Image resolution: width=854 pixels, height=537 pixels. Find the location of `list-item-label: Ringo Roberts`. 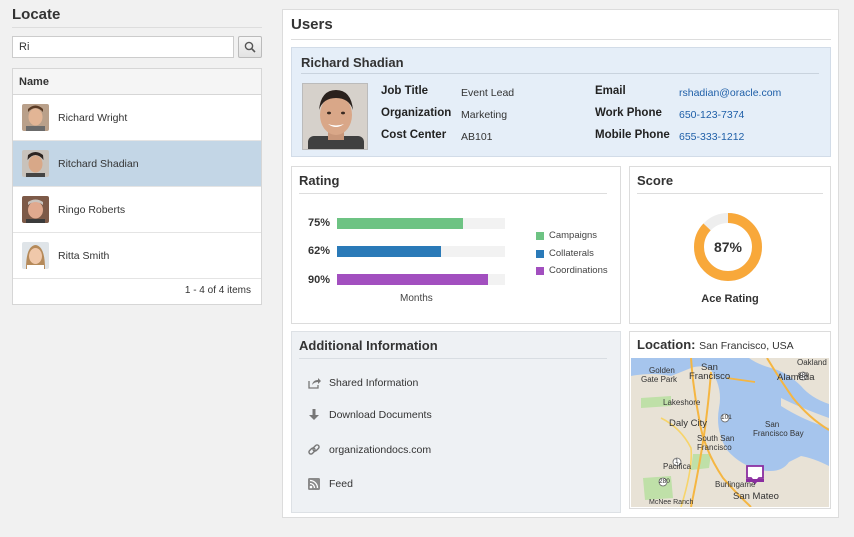

list-item-label: Ringo Roberts is located at coordinates (92, 209).